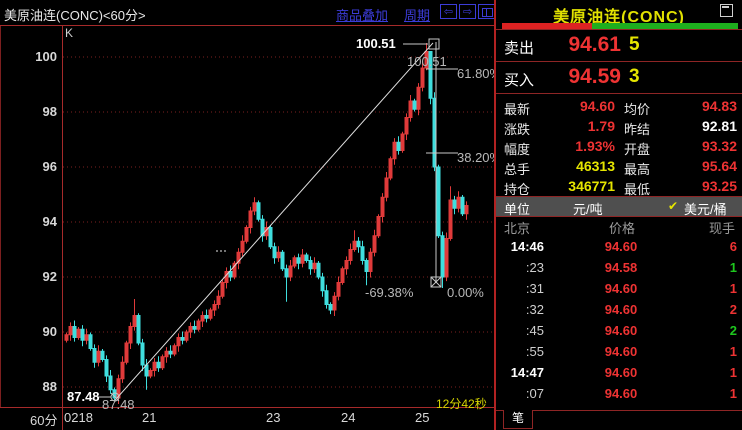 The height and width of the screenshot is (430, 742). What do you see at coordinates (637, 189) in the screenshot?
I see `stat-label: 最低` at bounding box center [637, 189].